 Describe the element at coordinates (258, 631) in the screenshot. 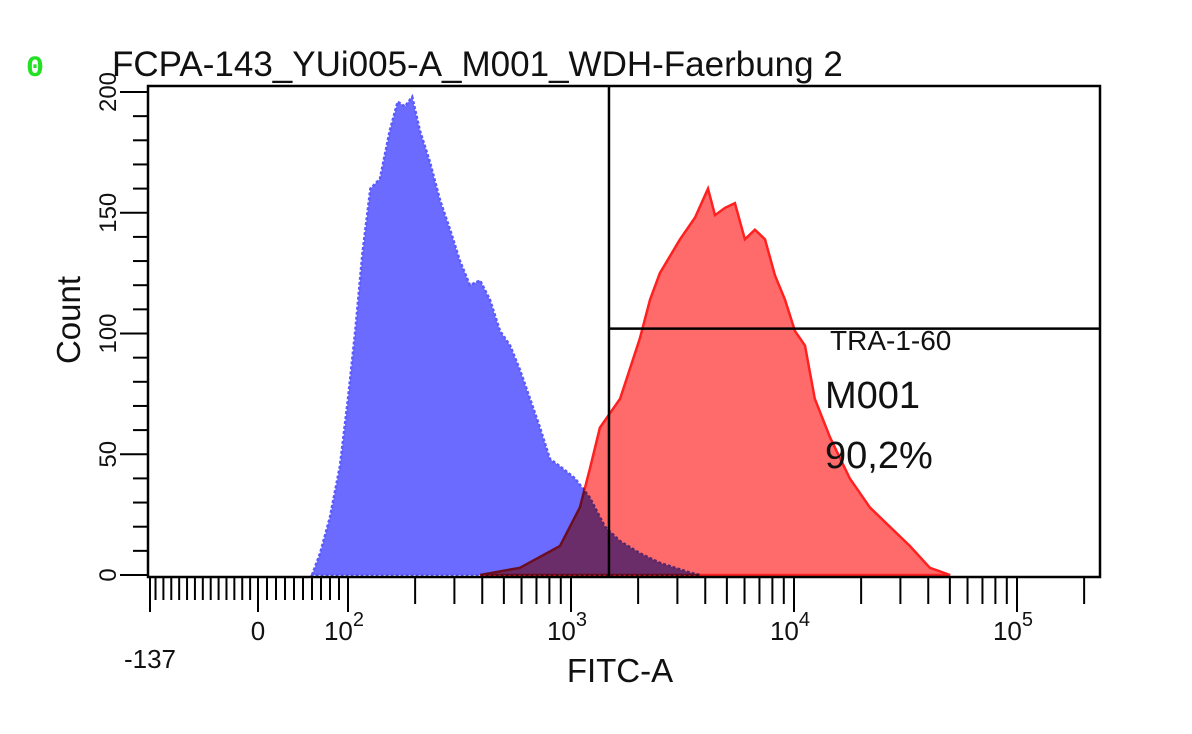

I see `x-tick-label: 0` at that location.